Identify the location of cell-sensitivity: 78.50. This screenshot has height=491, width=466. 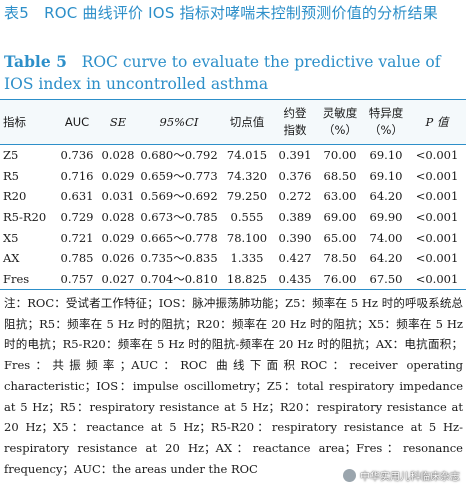
(340, 258).